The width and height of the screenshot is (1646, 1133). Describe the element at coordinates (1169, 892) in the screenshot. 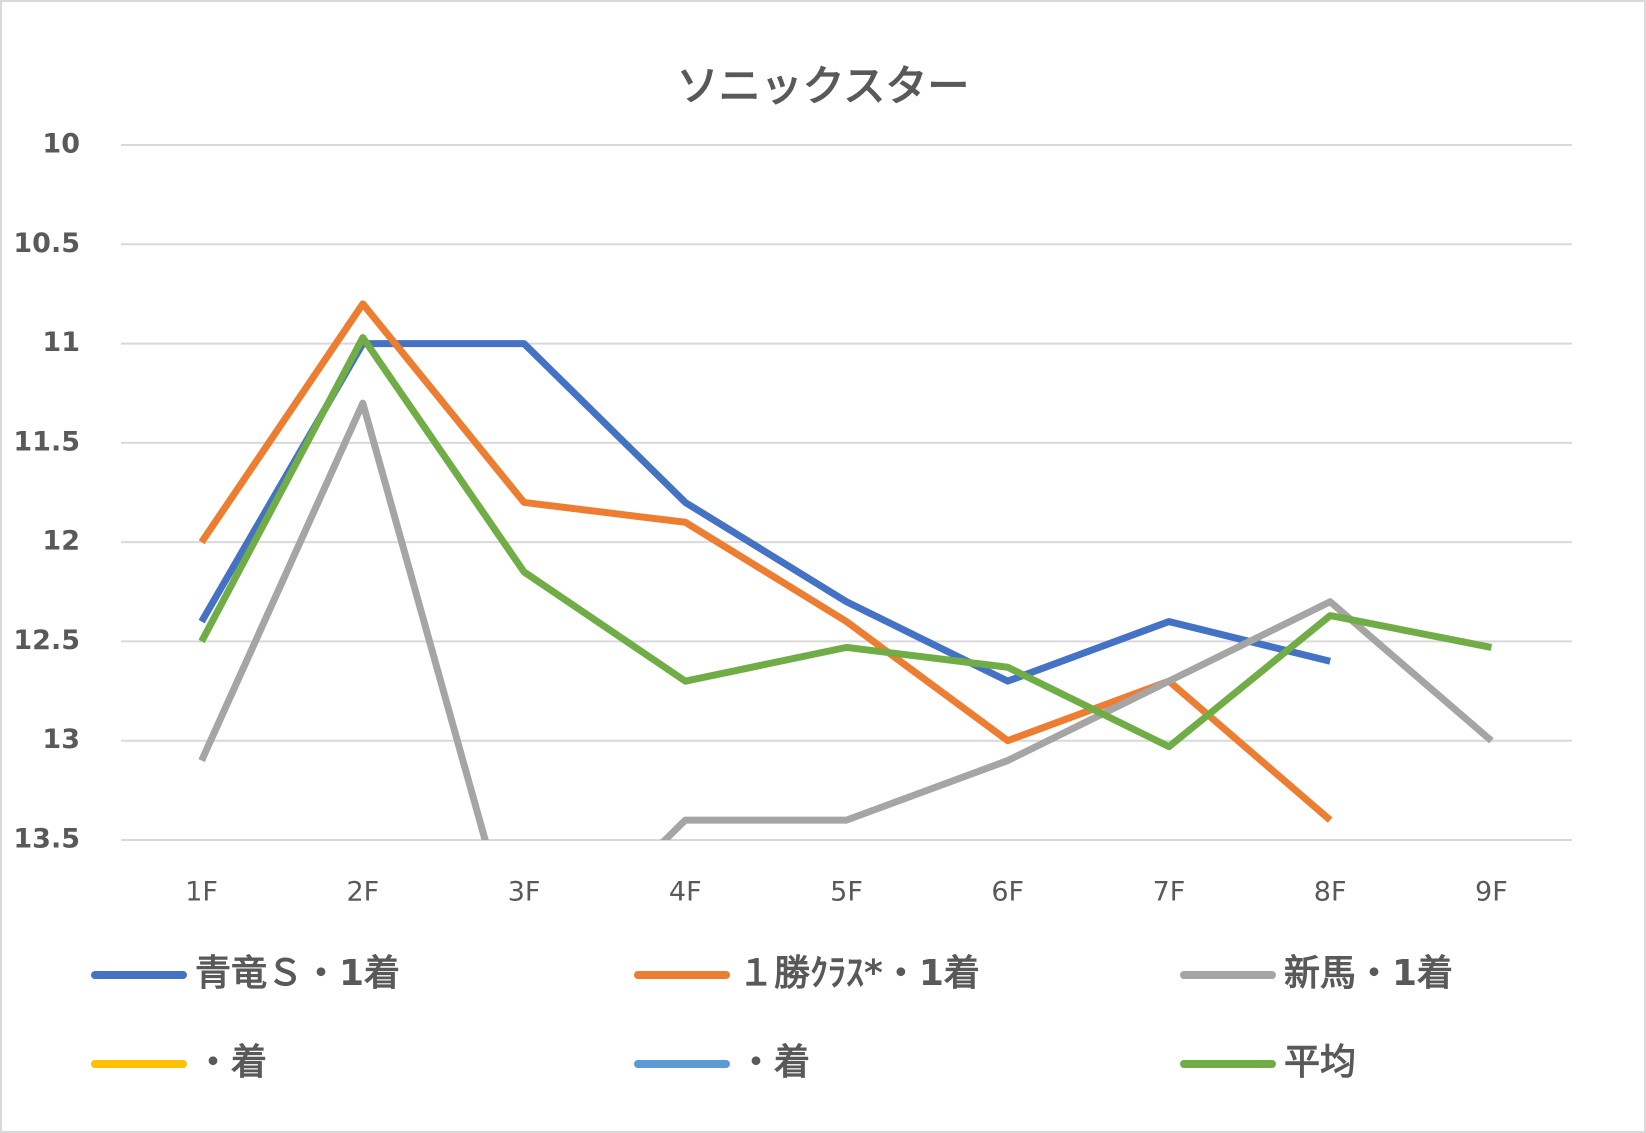

I see `x-tick-label: 7F` at that location.